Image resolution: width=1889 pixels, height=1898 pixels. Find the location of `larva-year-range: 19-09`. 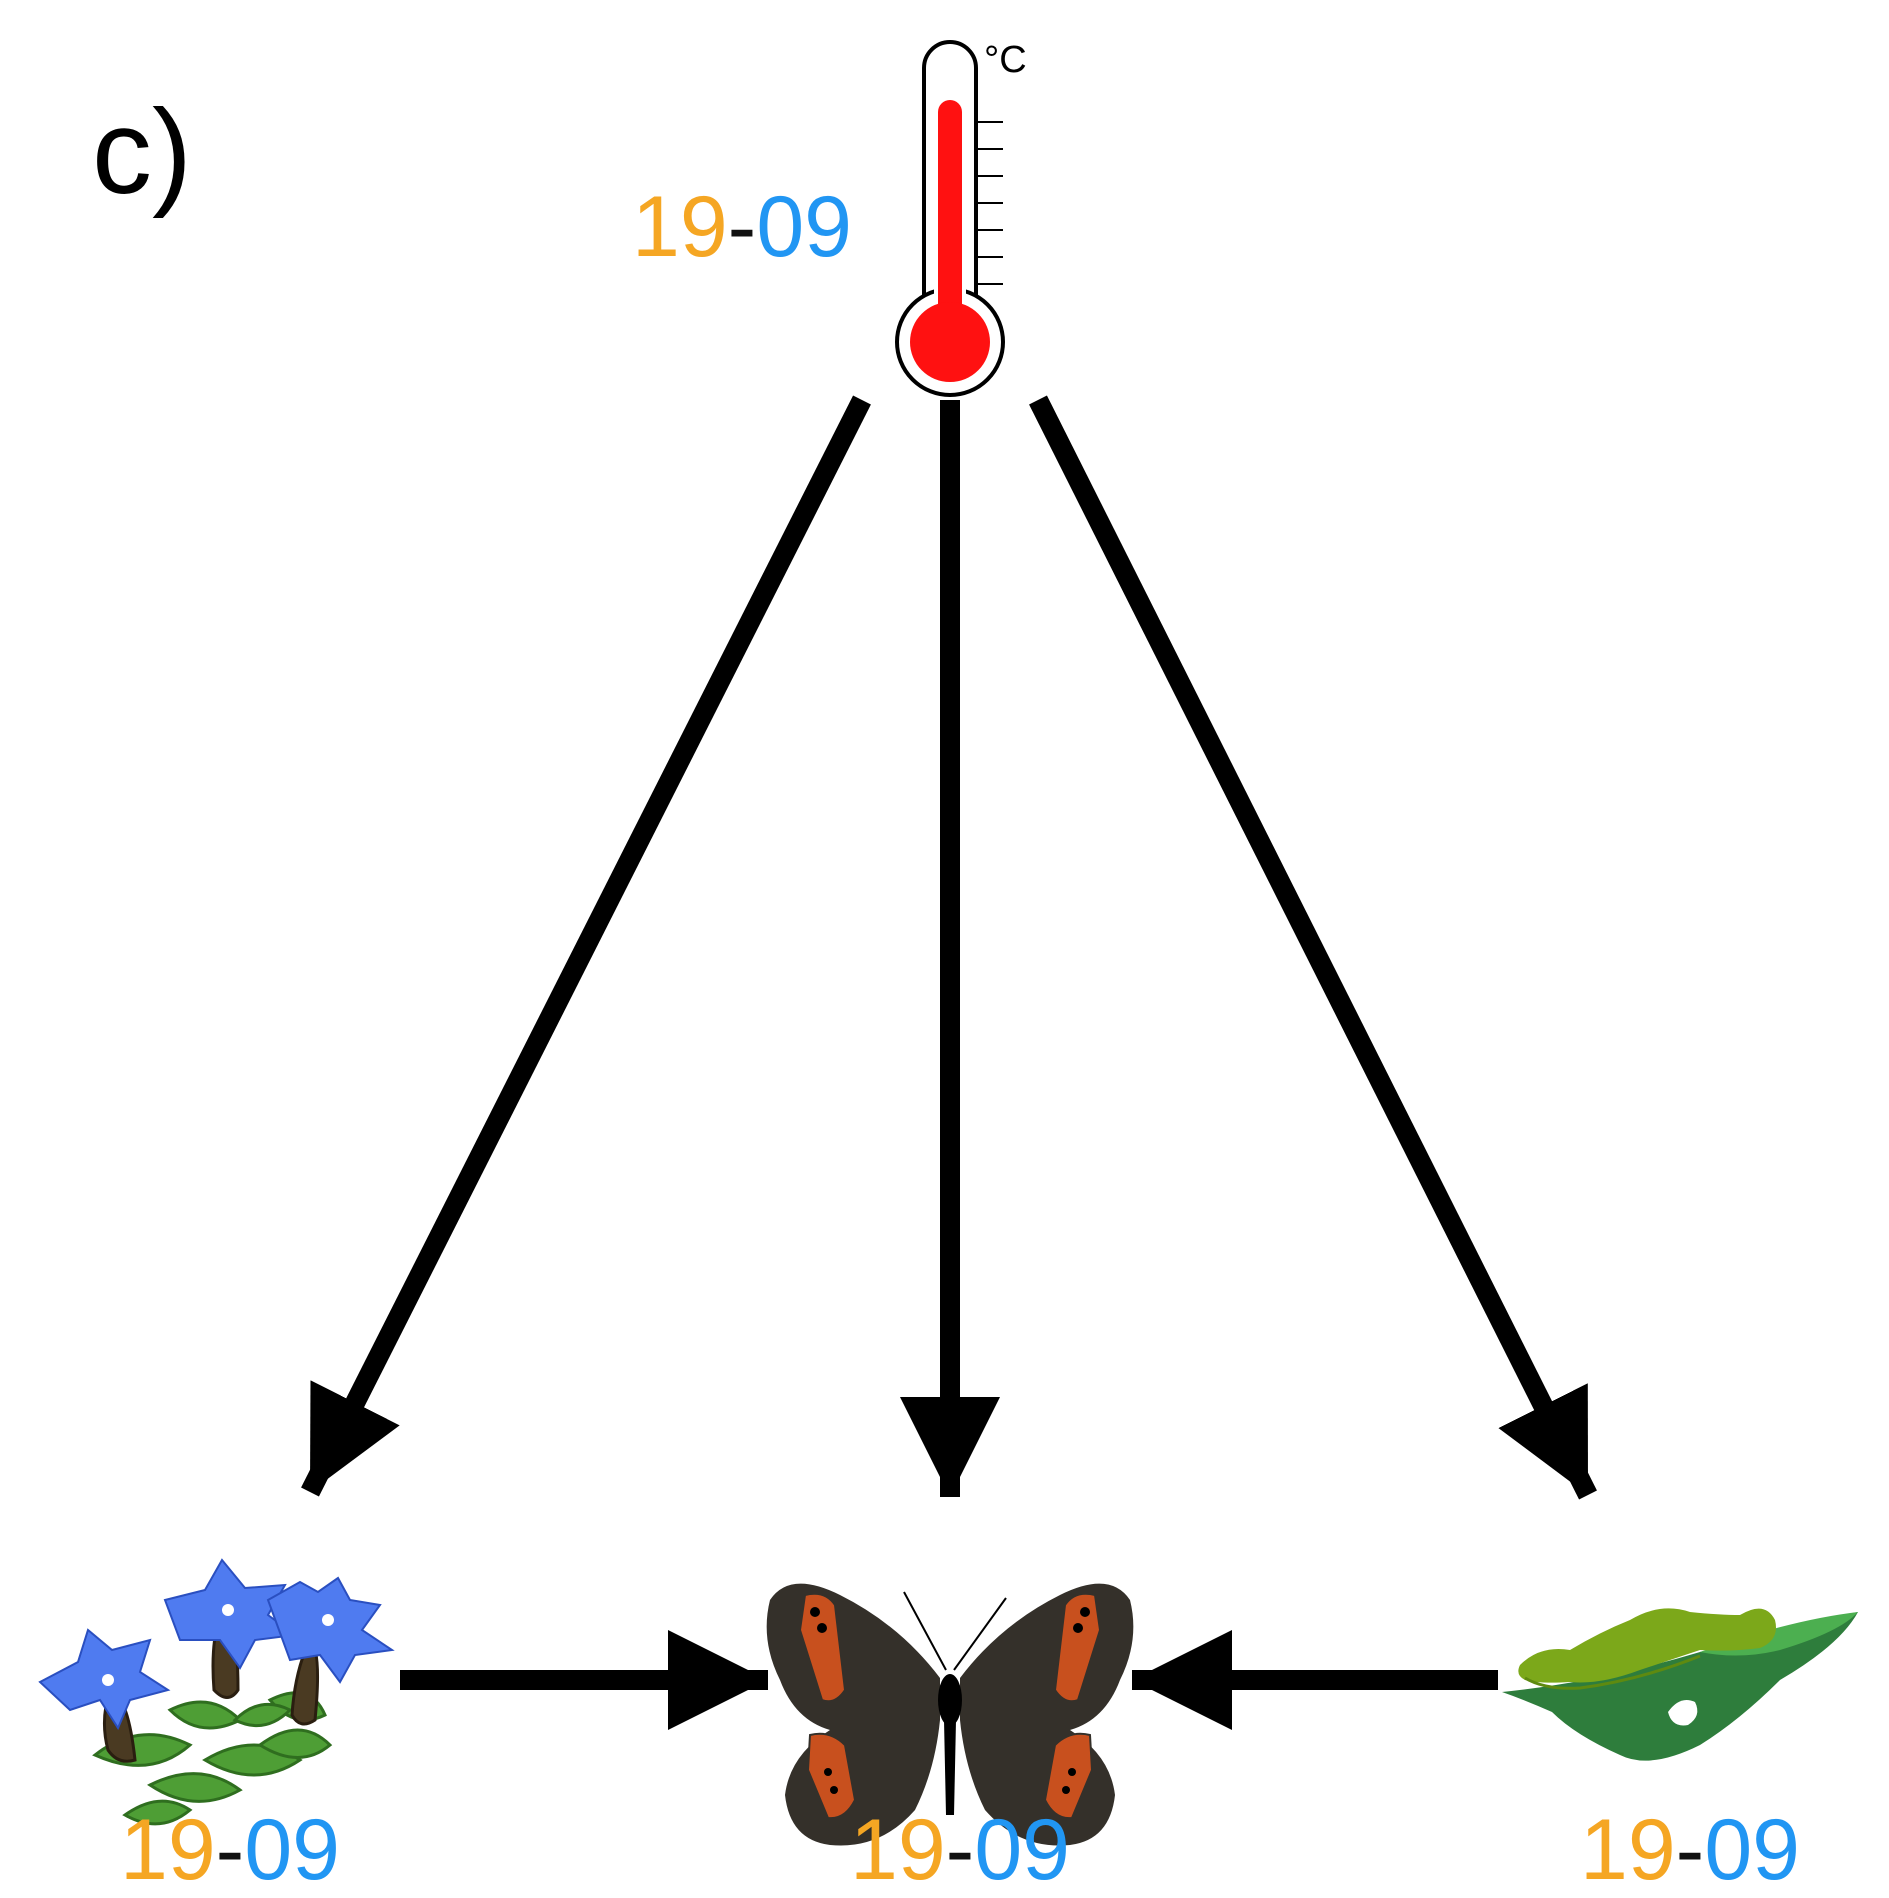

larva-year-range: 19-09 is located at coordinates (1690, 1850).